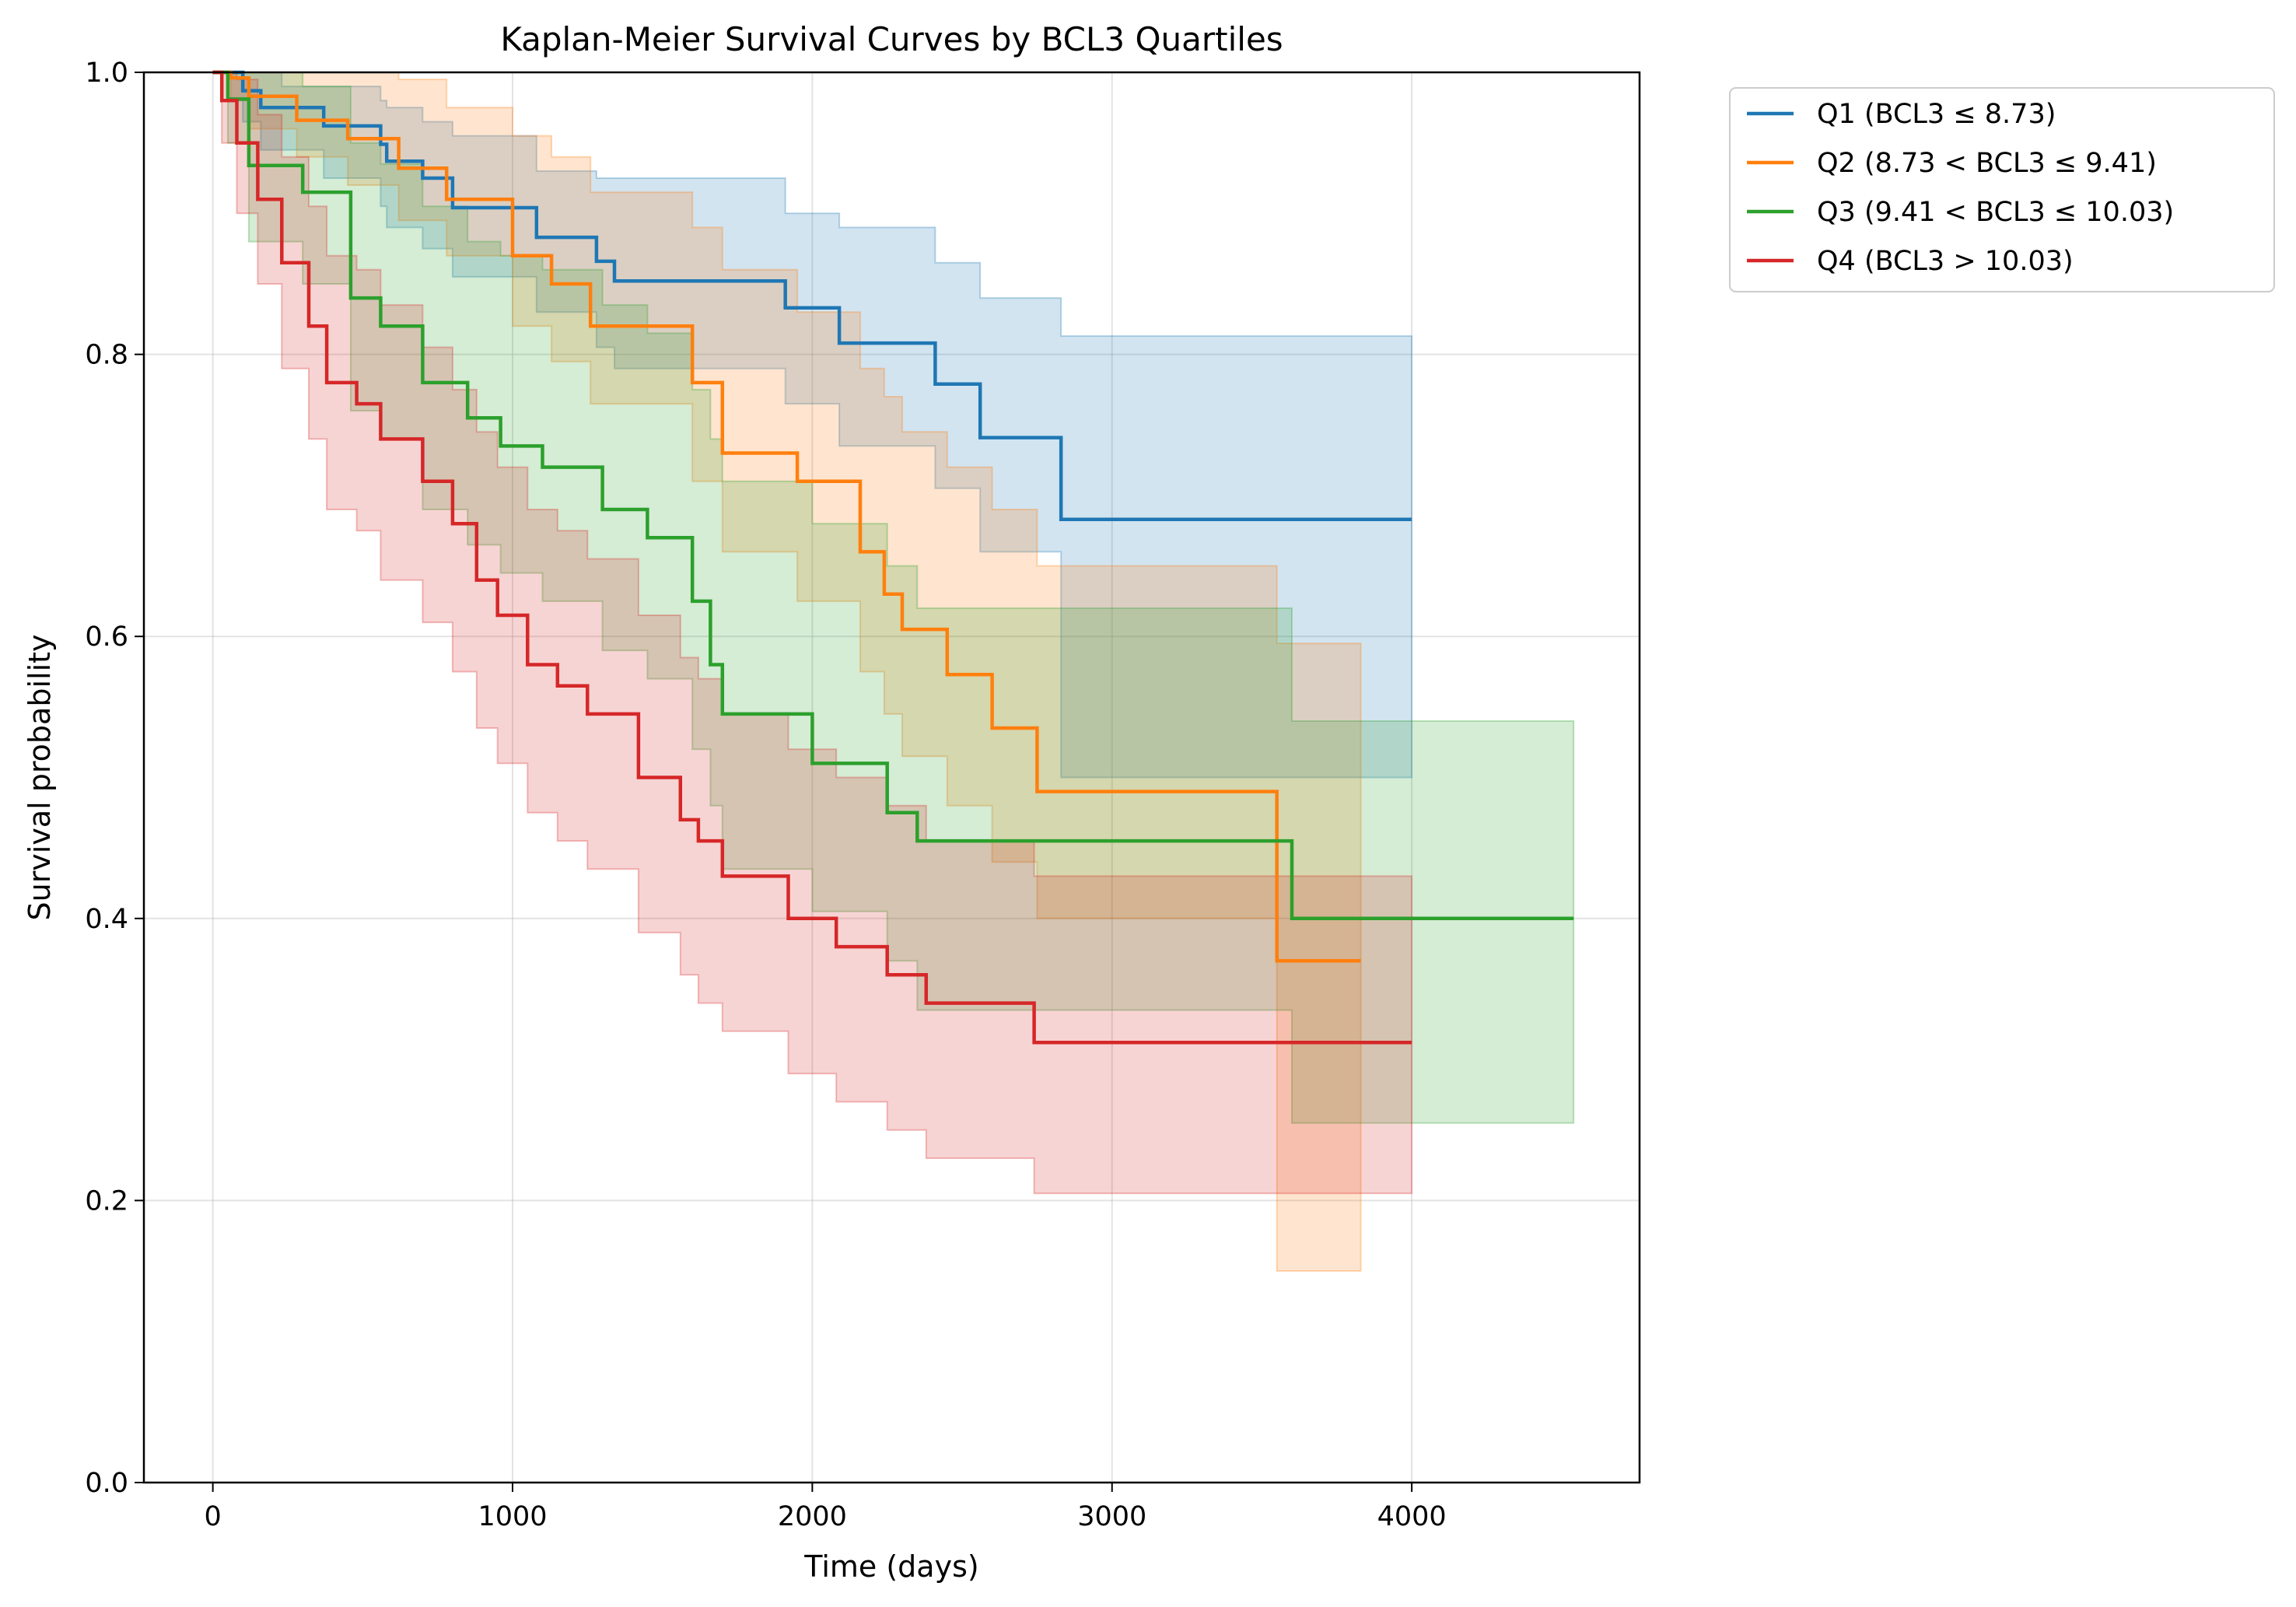 The image size is (2296, 1607). I want to click on y-tick-label: 0.8, so click(107, 355).